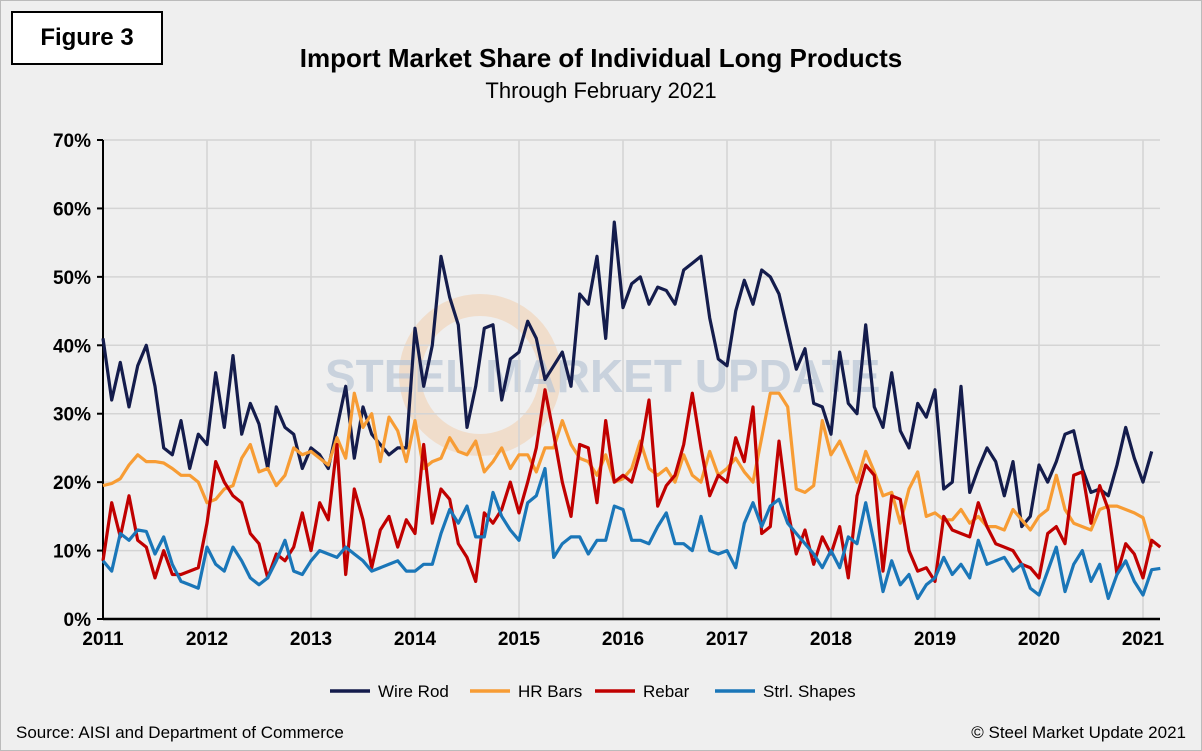  Describe the element at coordinates (1039, 639) in the screenshot. I see `x-tick-label: 2020` at that location.